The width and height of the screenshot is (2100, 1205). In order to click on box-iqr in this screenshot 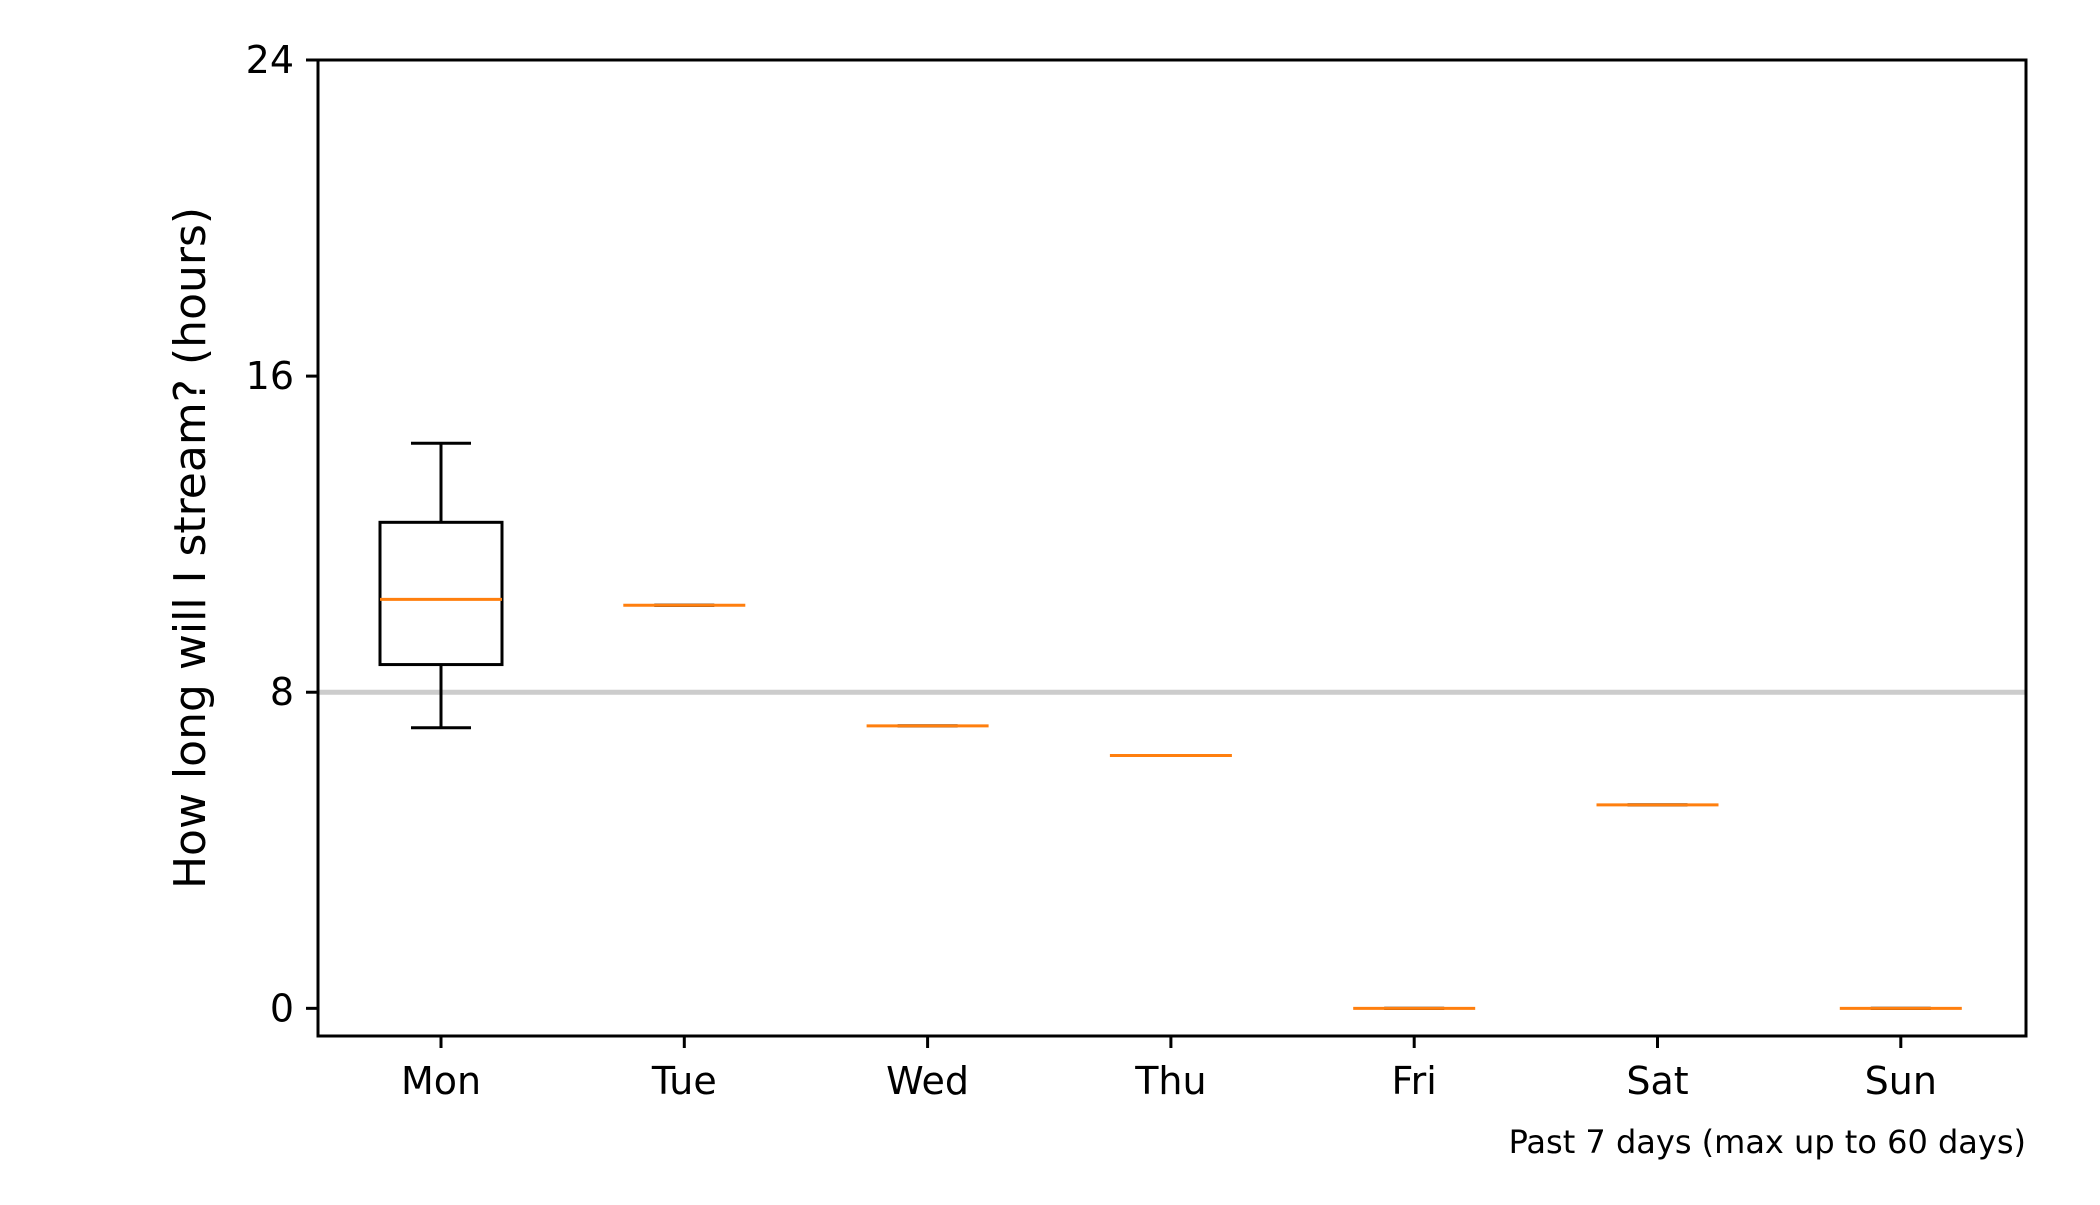, I will do `click(441, 593)`.